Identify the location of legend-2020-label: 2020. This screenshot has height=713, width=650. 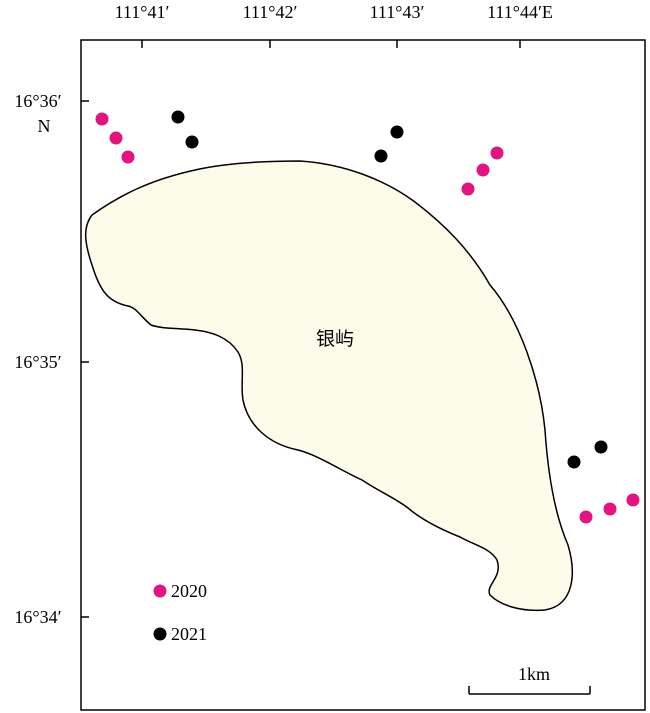
(189, 591).